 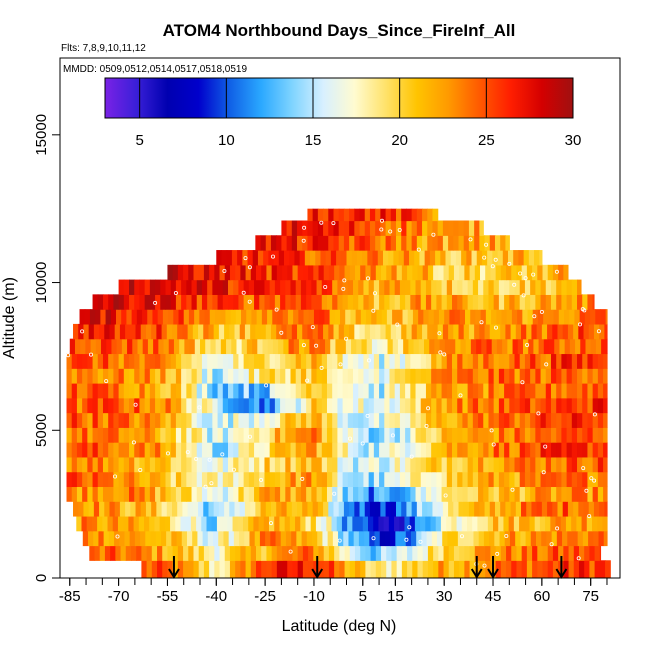 I want to click on colorbar-tick-label: 15, so click(x=313, y=140).